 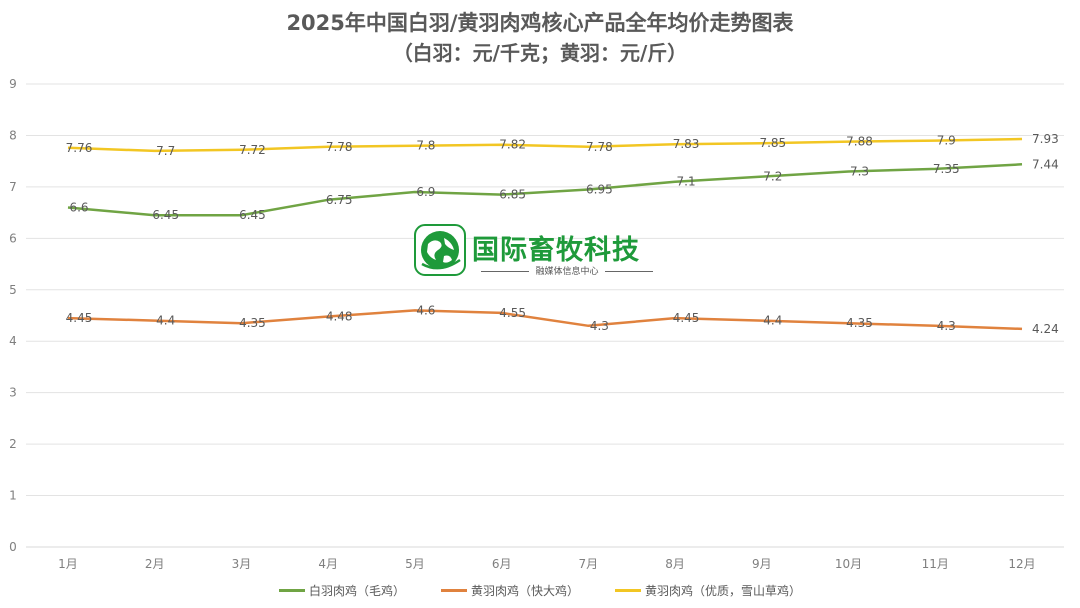 I want to click on data-label: 7.82, so click(x=512, y=145).